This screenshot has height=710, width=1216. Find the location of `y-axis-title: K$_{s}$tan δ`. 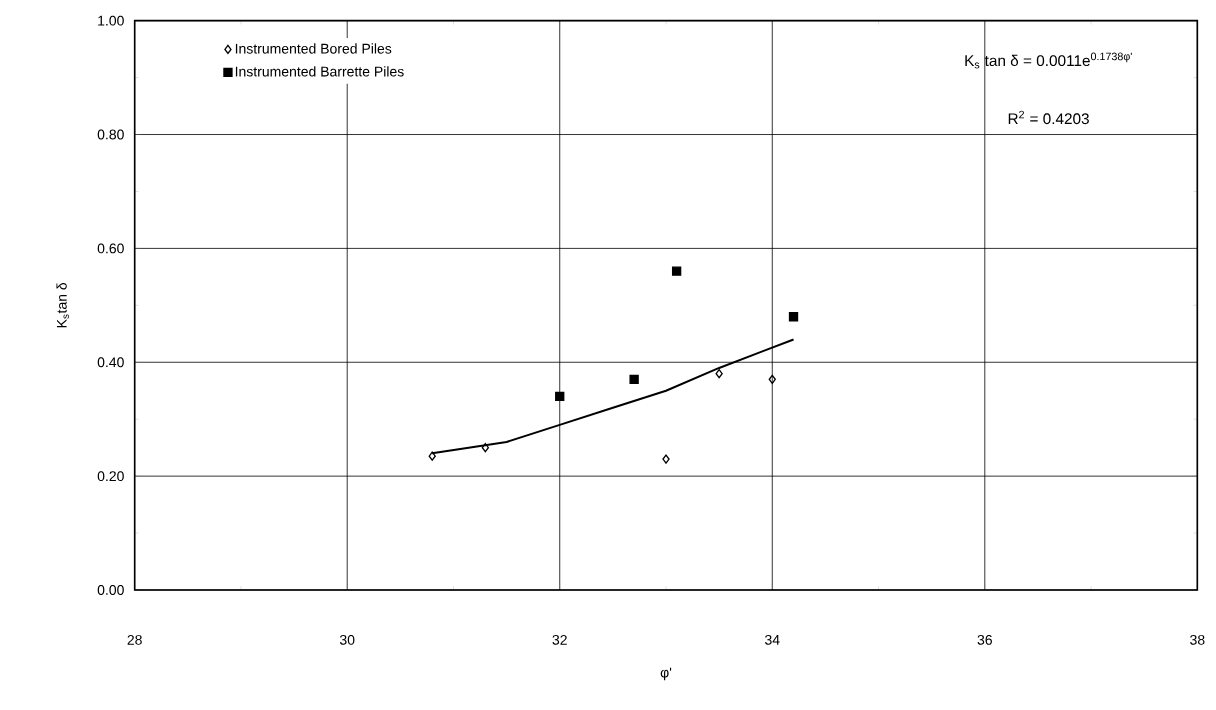

y-axis-title: K$_{s}$tan δ is located at coordinates (62, 305).